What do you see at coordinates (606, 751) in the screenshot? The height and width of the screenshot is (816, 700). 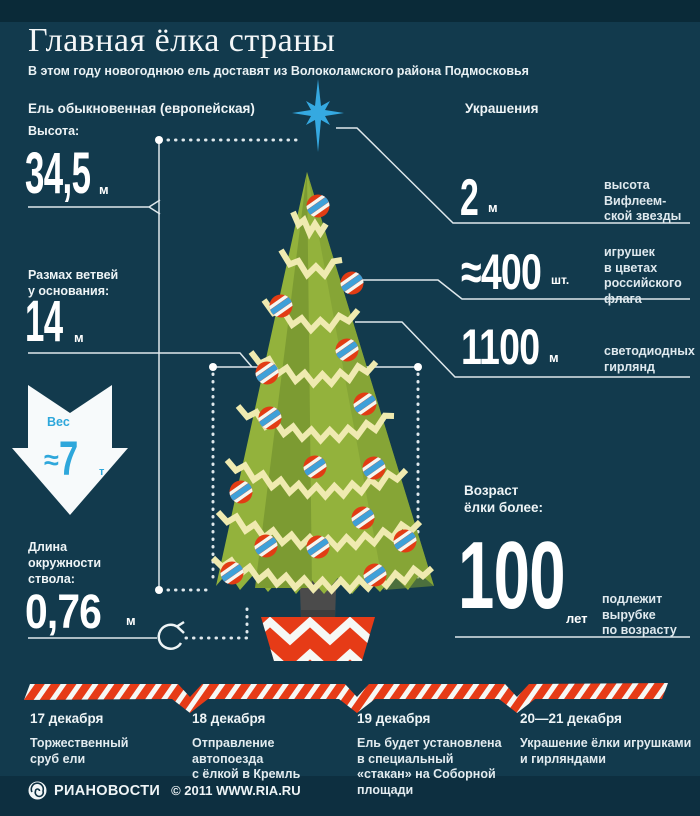 I see `timeline-text-4: Украшение ёлки игрушками и гирляндами` at bounding box center [606, 751].